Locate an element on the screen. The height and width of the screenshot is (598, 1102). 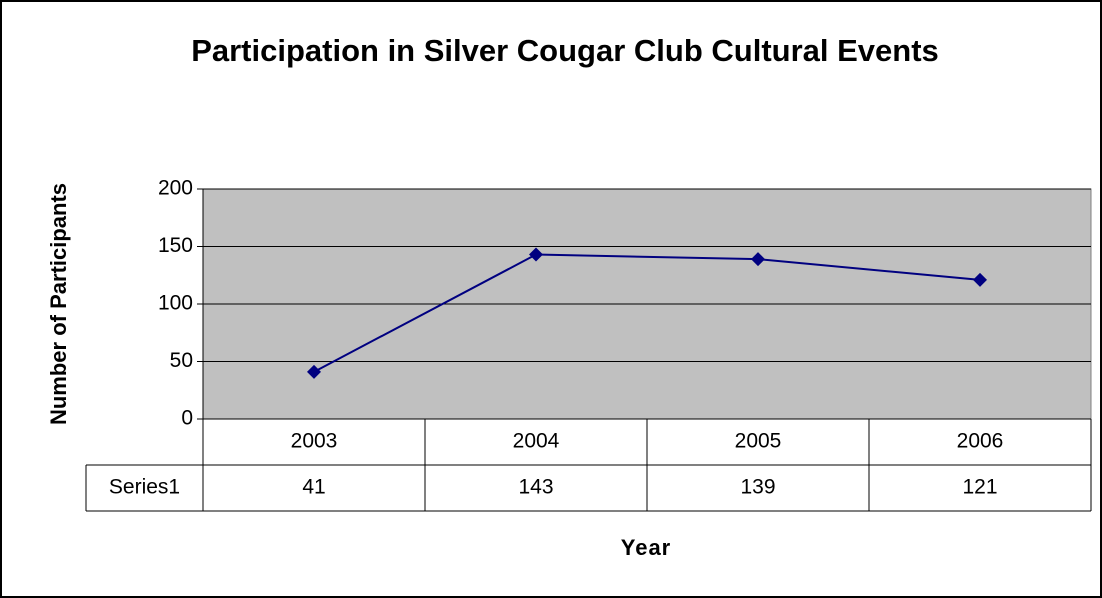
x-tick-label: 2006 is located at coordinates (980, 441).